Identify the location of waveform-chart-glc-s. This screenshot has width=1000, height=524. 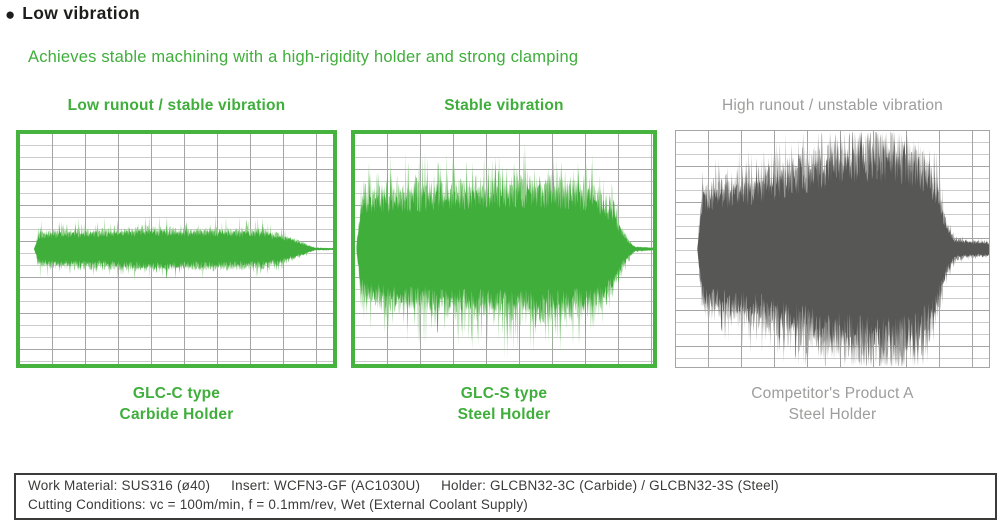
(504, 250).